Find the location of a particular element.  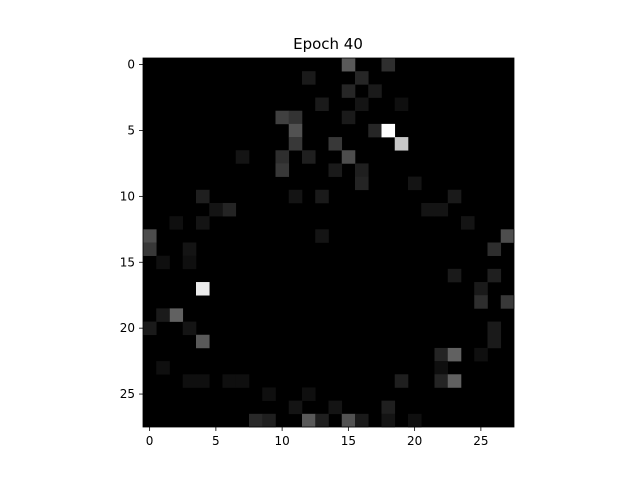

x-tick-label: 0 is located at coordinates (150, 441).